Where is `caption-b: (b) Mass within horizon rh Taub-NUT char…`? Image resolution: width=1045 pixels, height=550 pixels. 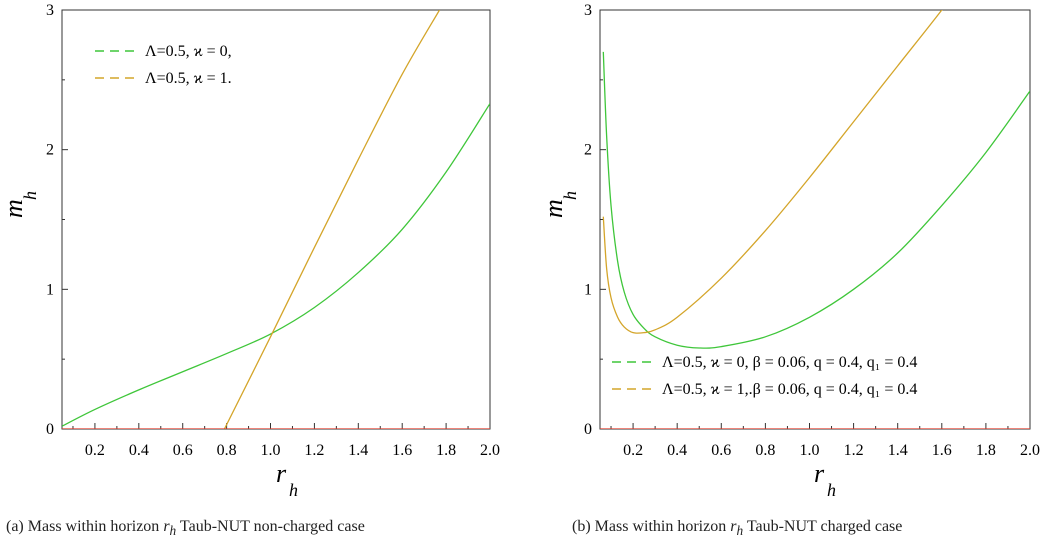
caption-b: (b) Mass within horizon rh Taub-NUT char… is located at coordinates (737, 528).